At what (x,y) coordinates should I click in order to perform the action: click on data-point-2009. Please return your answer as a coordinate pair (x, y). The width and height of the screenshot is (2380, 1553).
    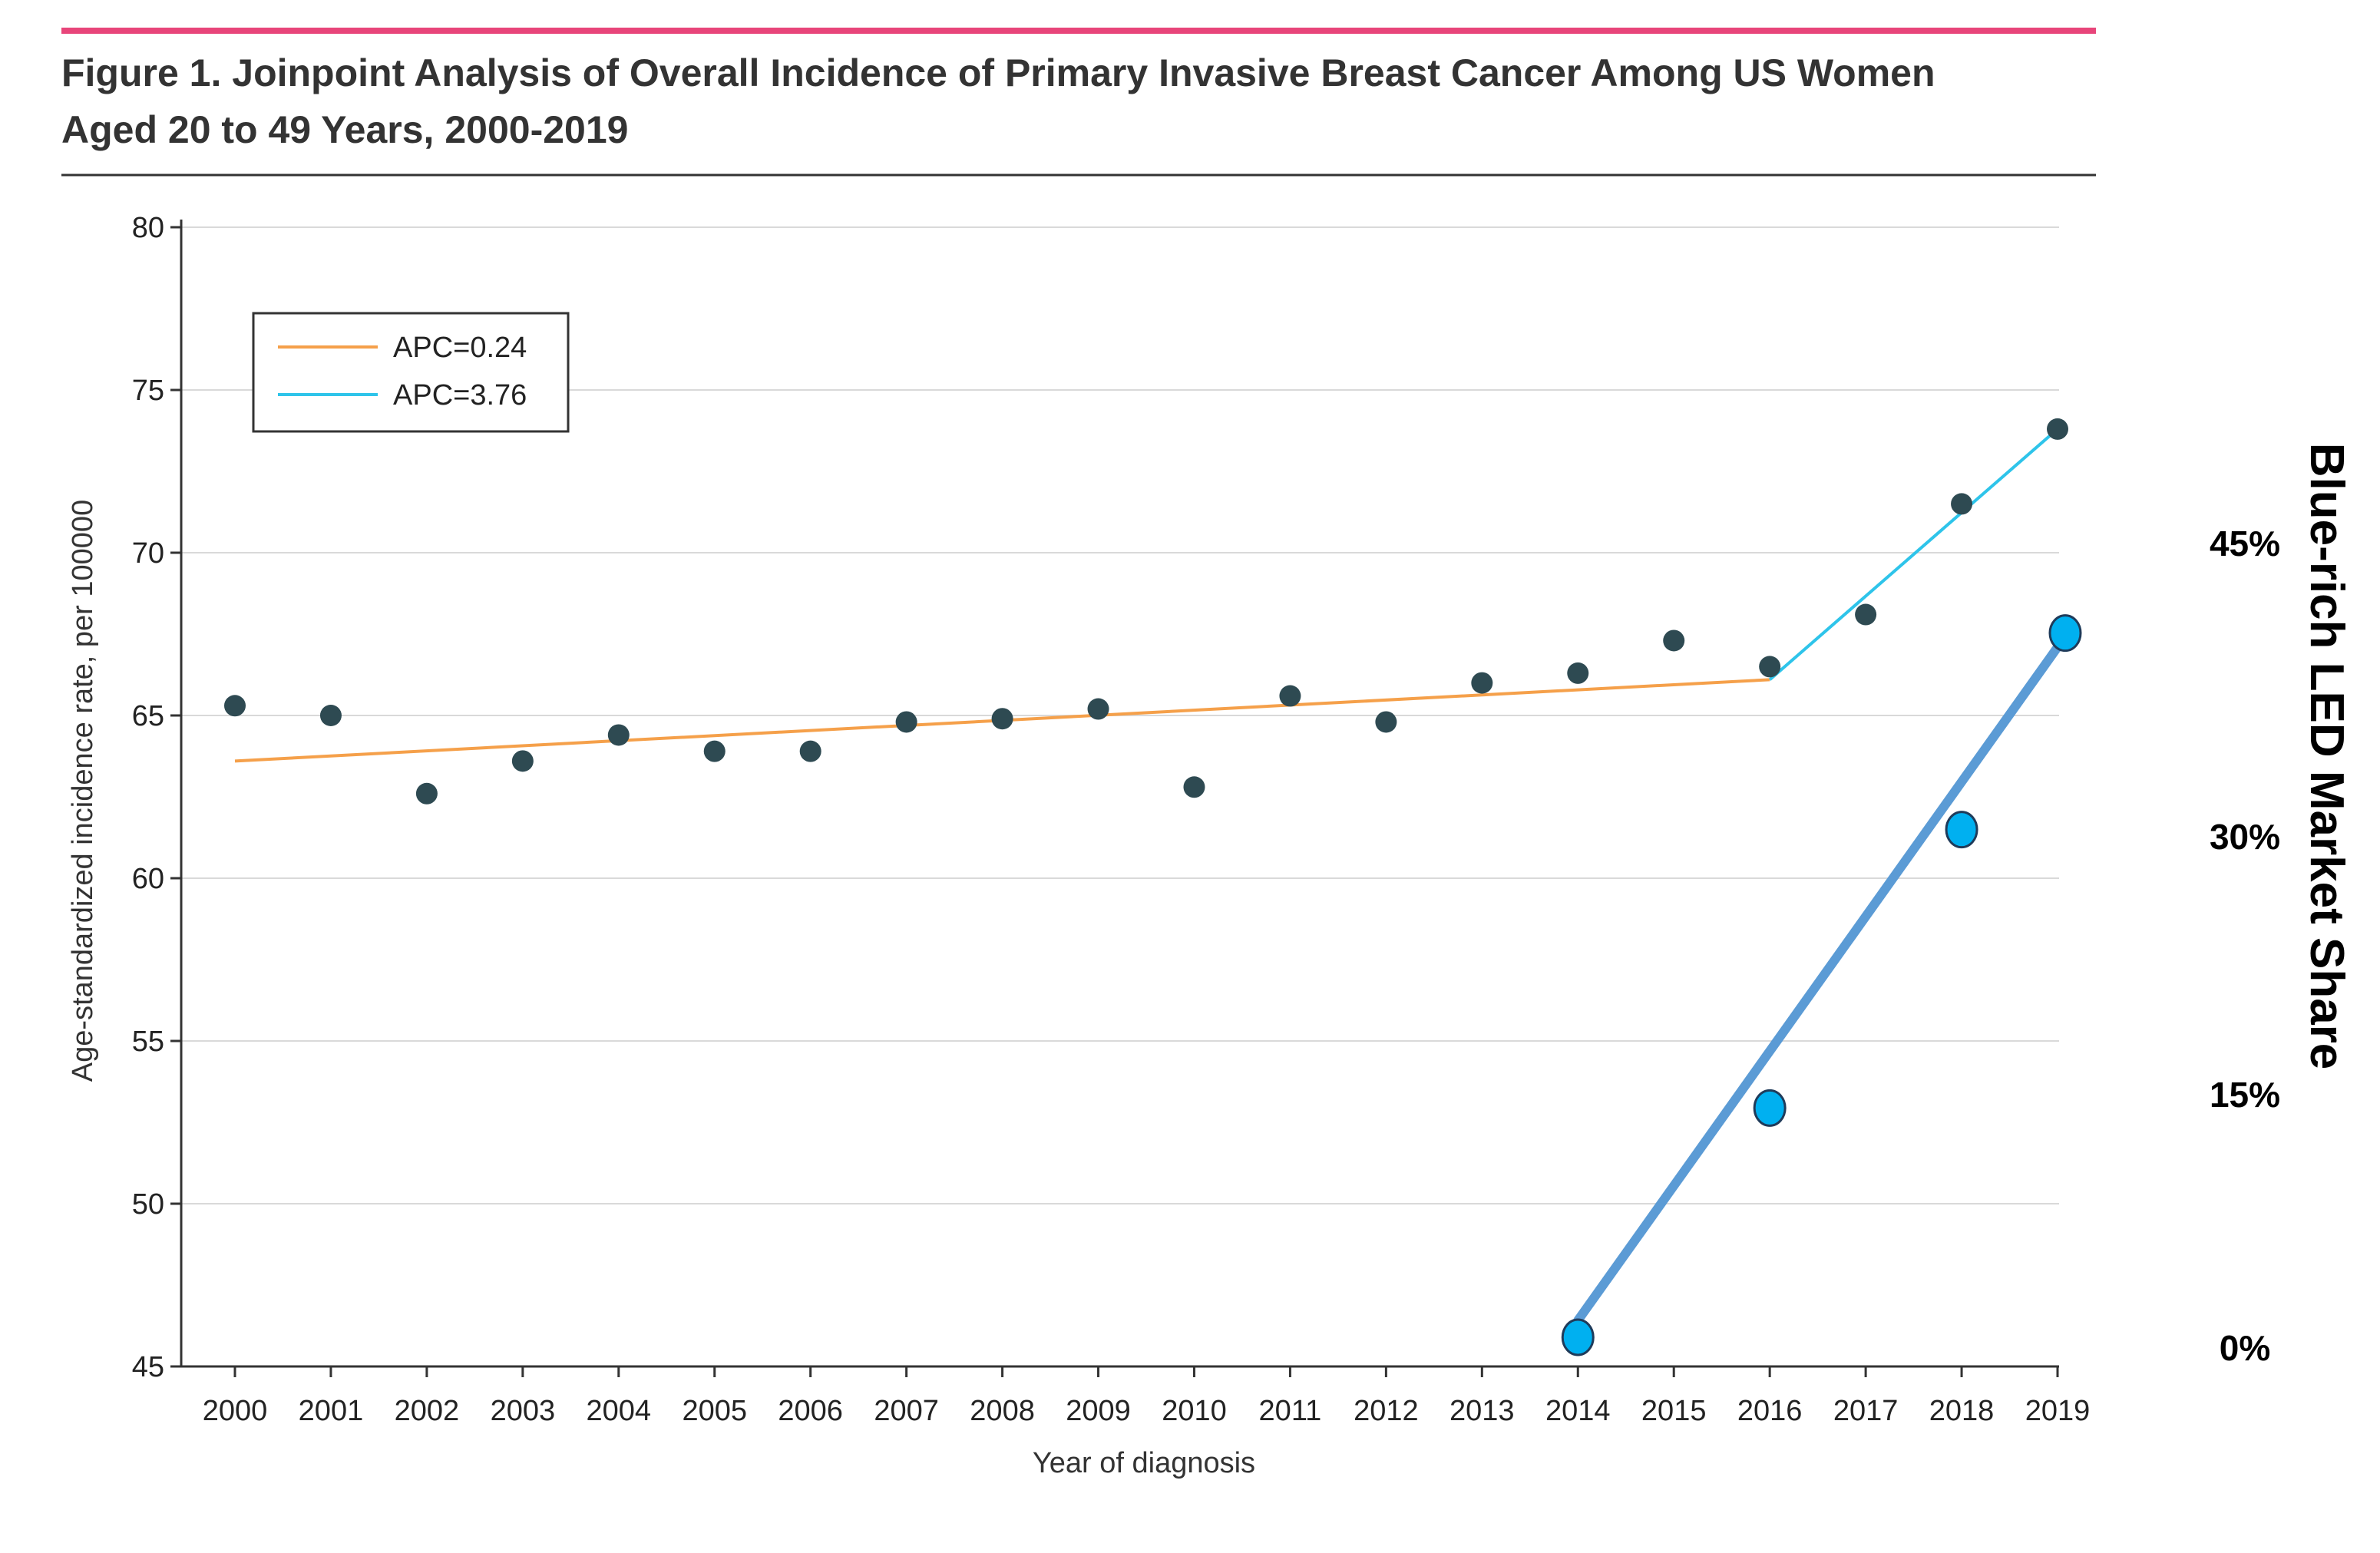
    Looking at the image, I should click on (1098, 709).